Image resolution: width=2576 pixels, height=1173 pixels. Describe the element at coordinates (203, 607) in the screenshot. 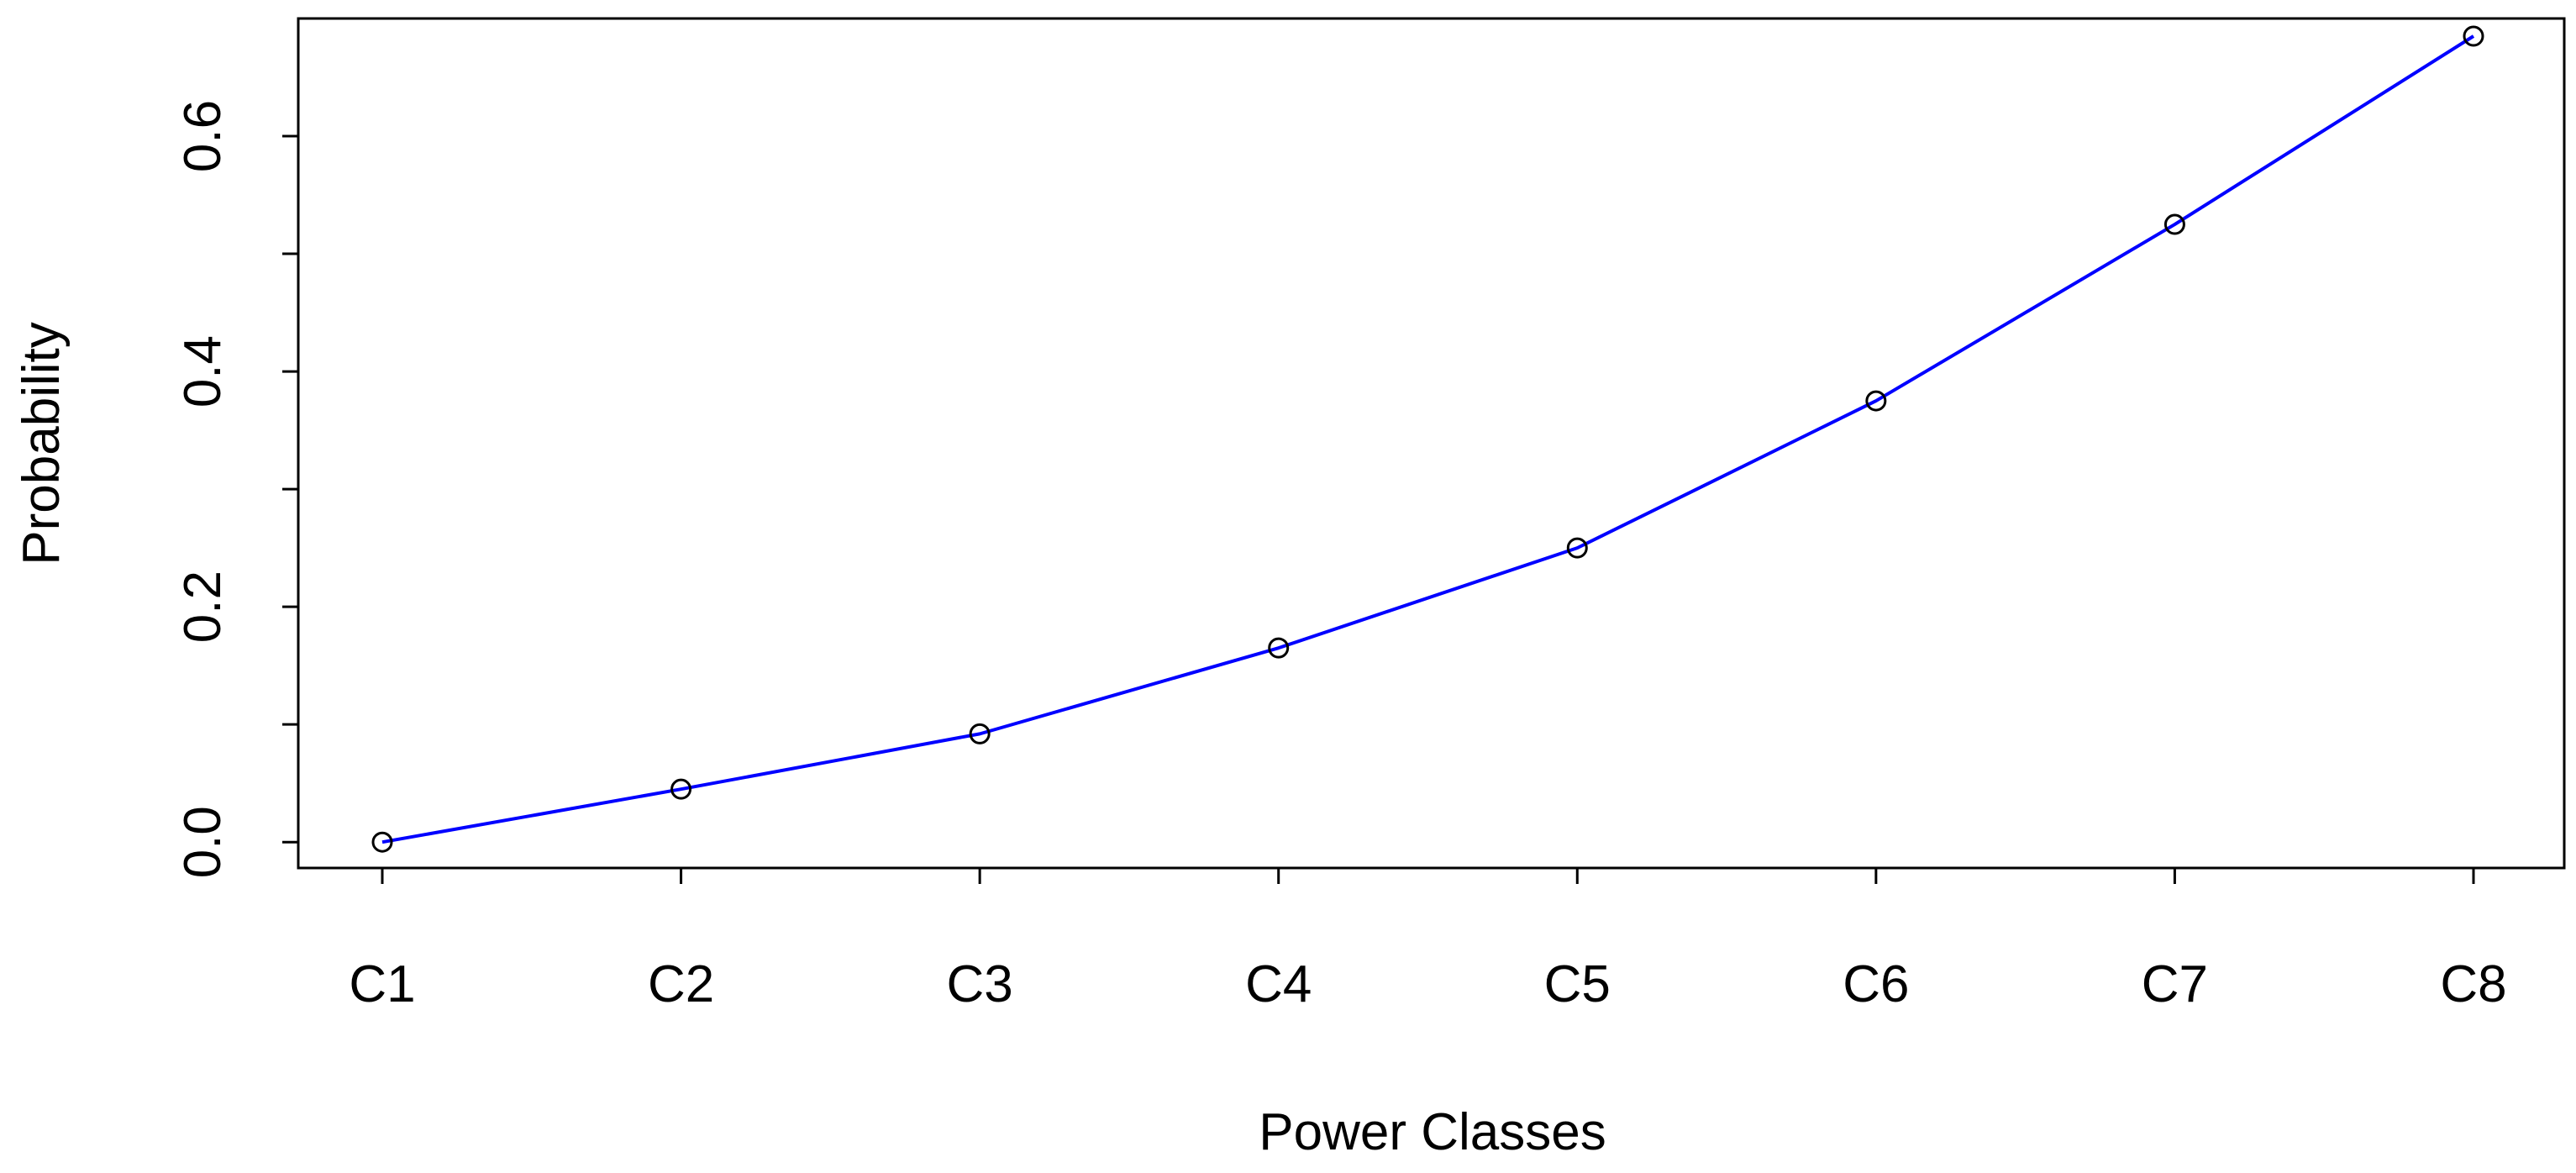

I see `y-tick-label: 0.2` at that location.